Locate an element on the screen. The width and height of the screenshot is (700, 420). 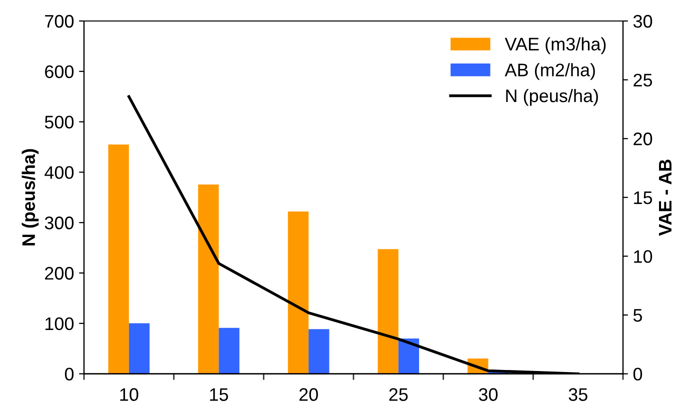
x-tick-label: 25 is located at coordinates (398, 394).